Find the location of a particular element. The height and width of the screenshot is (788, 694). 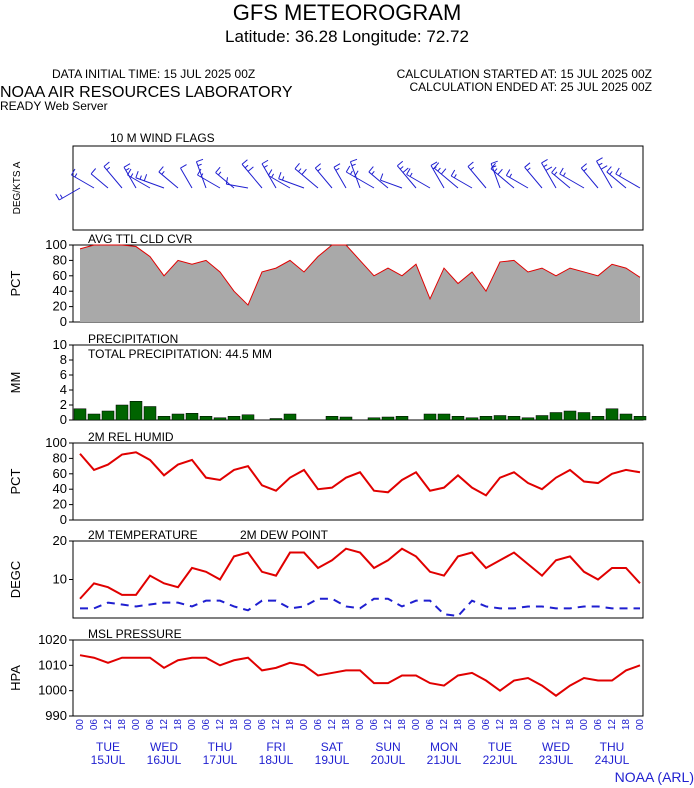

legend-entry: 2M DEW POINT is located at coordinates (284, 535).